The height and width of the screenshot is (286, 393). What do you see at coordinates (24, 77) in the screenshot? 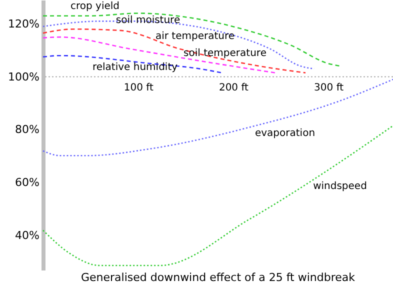
I see `y-tick-label: 100%` at bounding box center [24, 77].